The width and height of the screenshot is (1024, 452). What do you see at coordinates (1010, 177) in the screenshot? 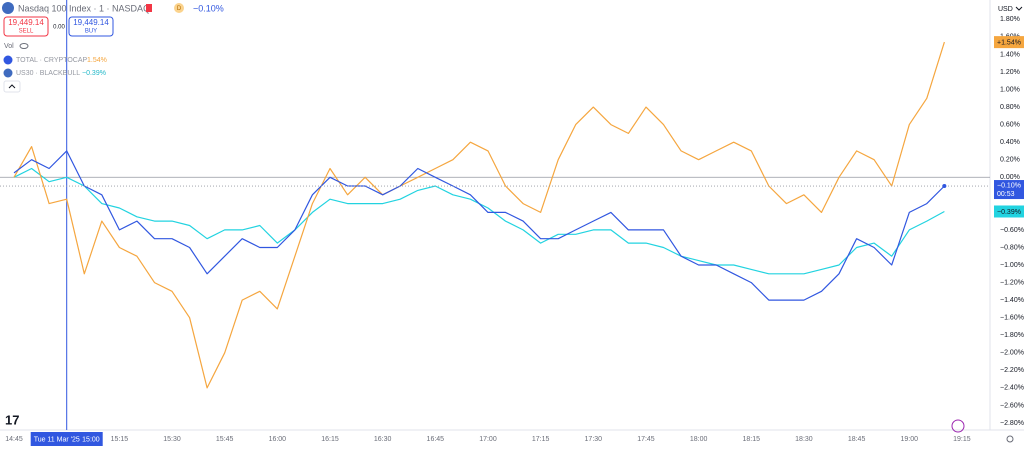
I see `y-tick-label: 0.00%` at bounding box center [1010, 177].